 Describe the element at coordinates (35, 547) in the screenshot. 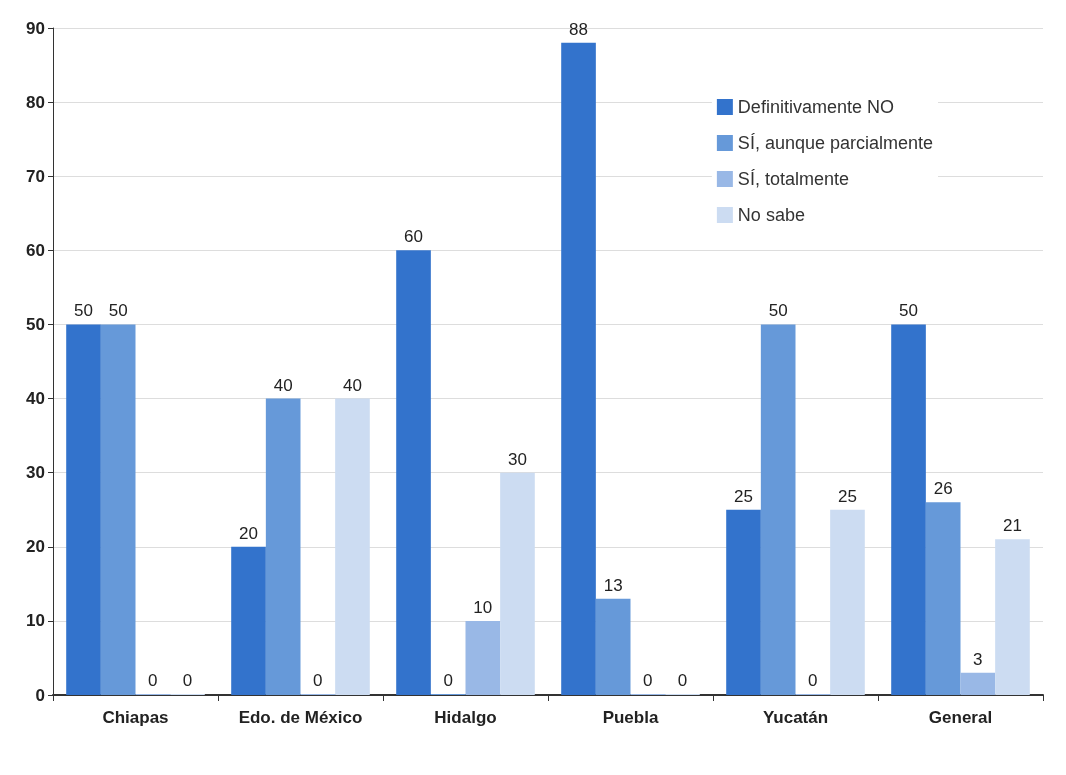

I see `y-tick-label: 20` at that location.